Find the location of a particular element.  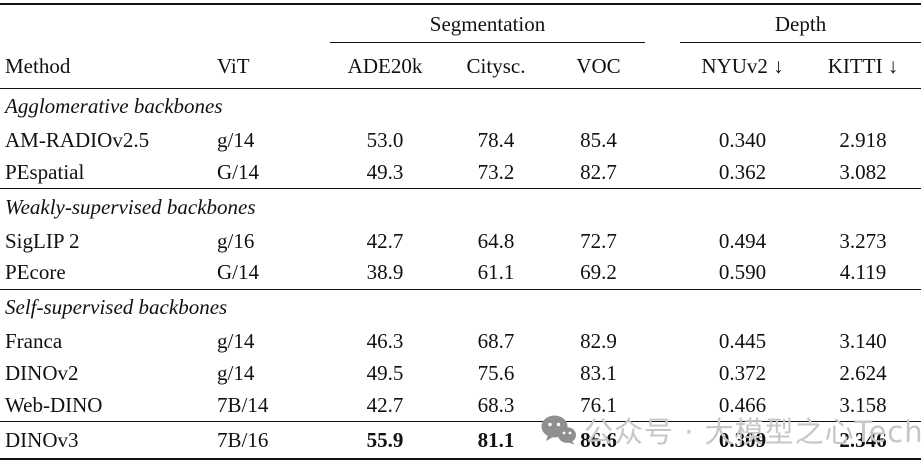

spanner-empty-cell is located at coordinates (165, 23).